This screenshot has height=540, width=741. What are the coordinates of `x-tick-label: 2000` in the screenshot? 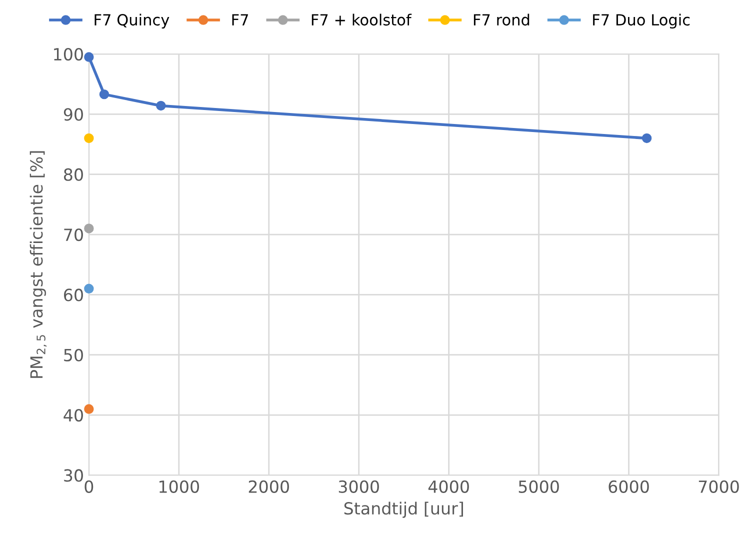 It's located at (268, 486).